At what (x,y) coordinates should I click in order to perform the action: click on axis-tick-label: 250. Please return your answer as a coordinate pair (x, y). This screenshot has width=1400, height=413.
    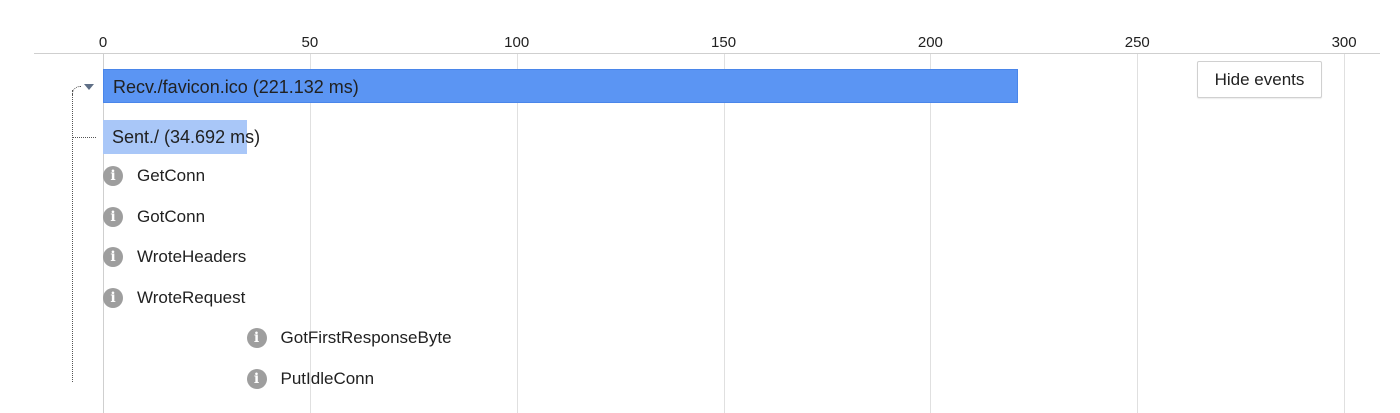
    Looking at the image, I should click on (1137, 42).